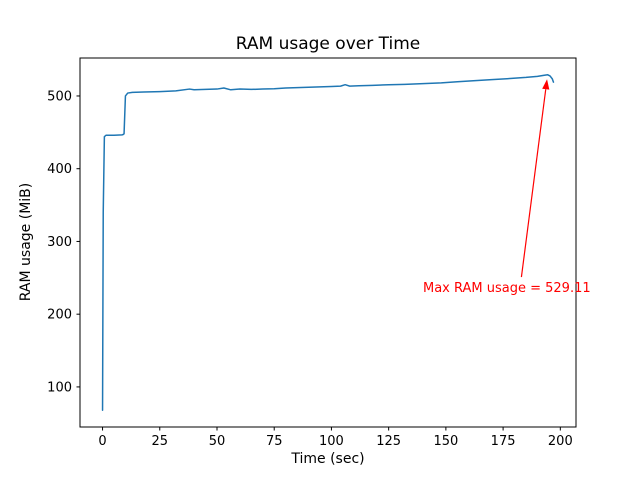 This screenshot has width=640, height=480. I want to click on y-tick-label: 400, so click(59, 169).